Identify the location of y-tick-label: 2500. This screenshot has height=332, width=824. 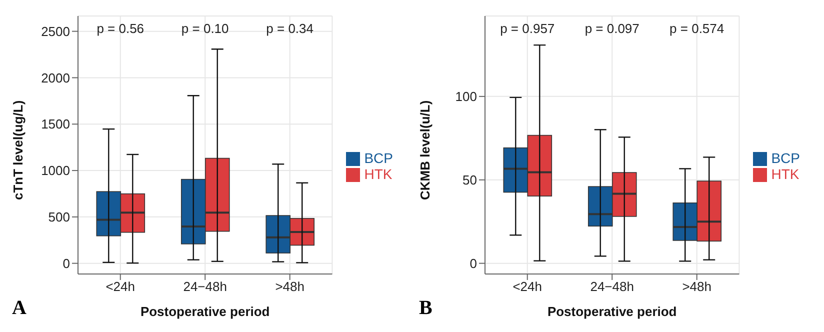
(55, 31).